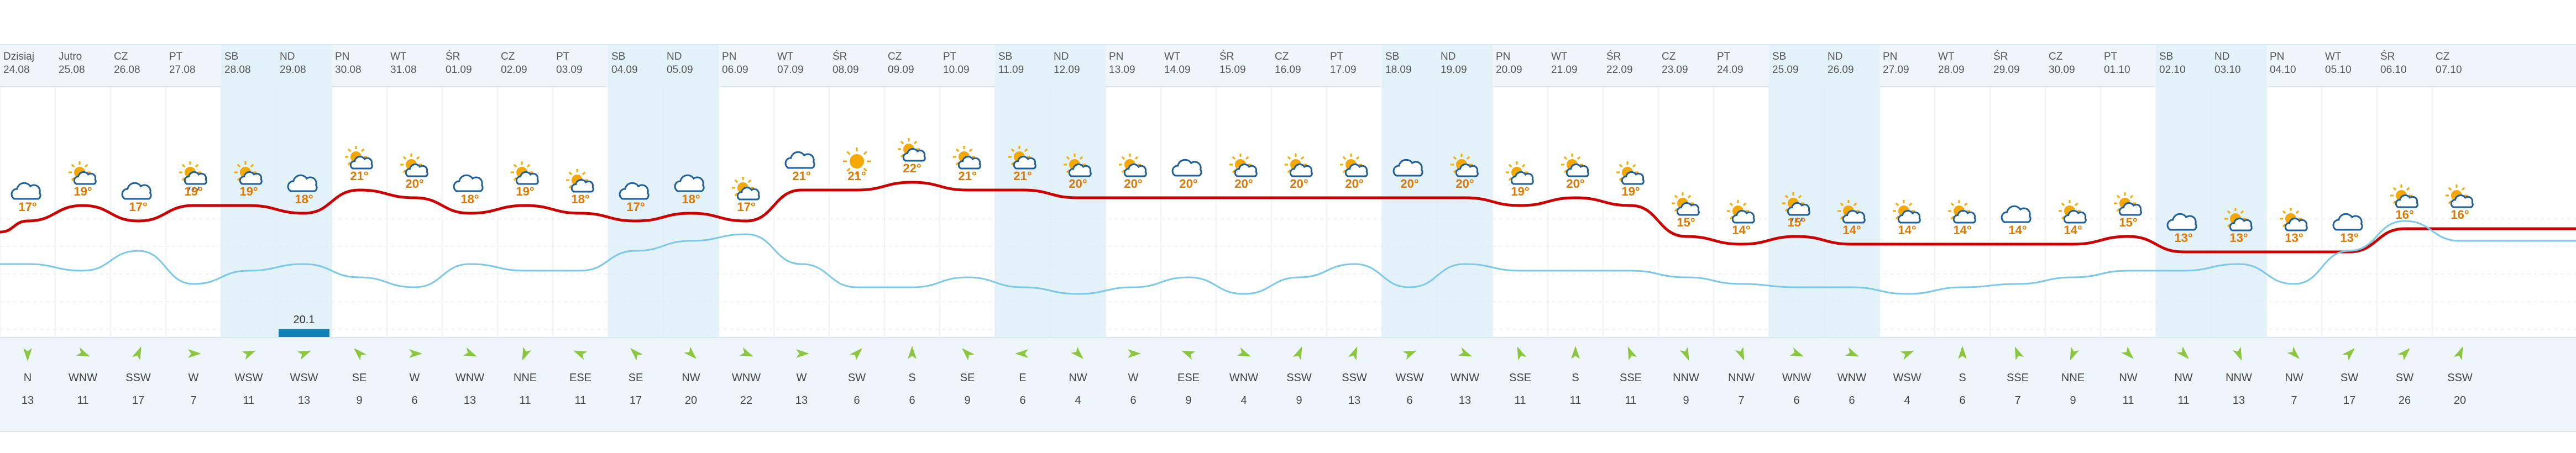 This screenshot has width=2576, height=453. Describe the element at coordinates (1686, 378) in the screenshot. I see `wind-direction: NNW` at that location.